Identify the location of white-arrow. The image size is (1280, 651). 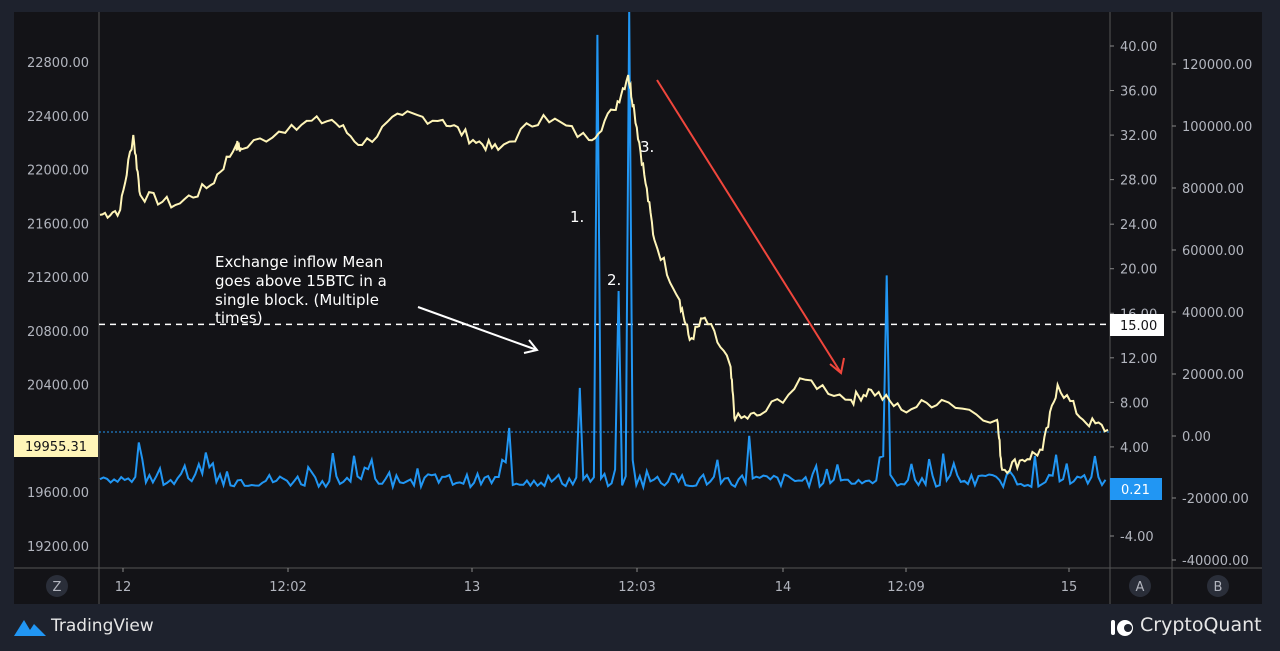
(477, 328).